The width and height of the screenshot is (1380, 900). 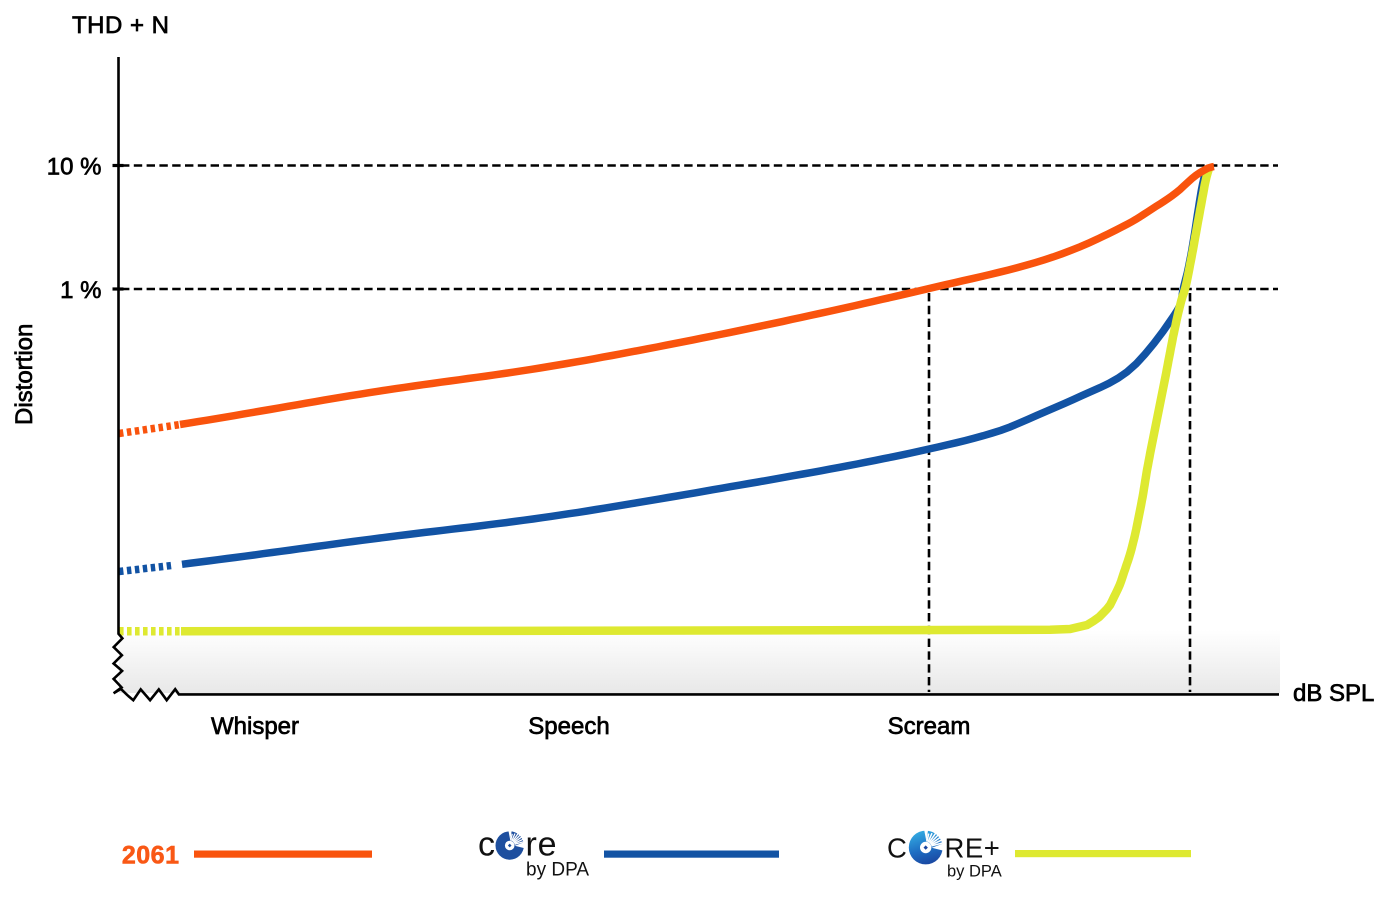 What do you see at coordinates (255, 726) in the screenshot?
I see `svg-text: Whisper` at bounding box center [255, 726].